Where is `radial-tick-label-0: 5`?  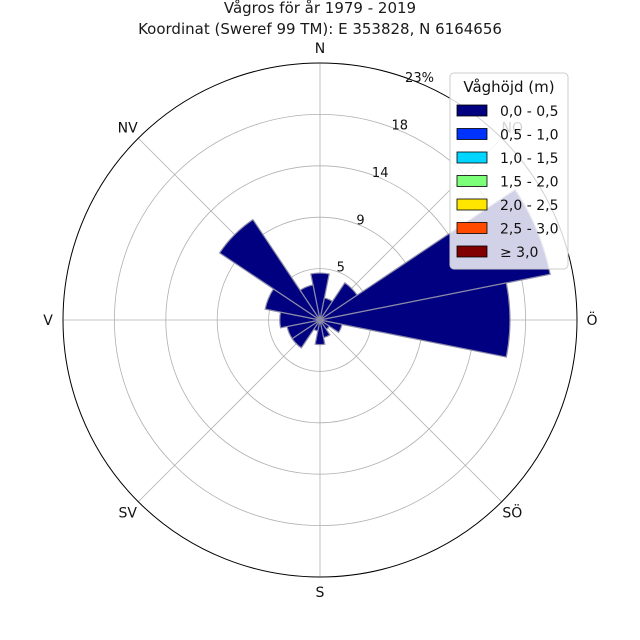
radial-tick-label-0: 5 is located at coordinates (341, 268).